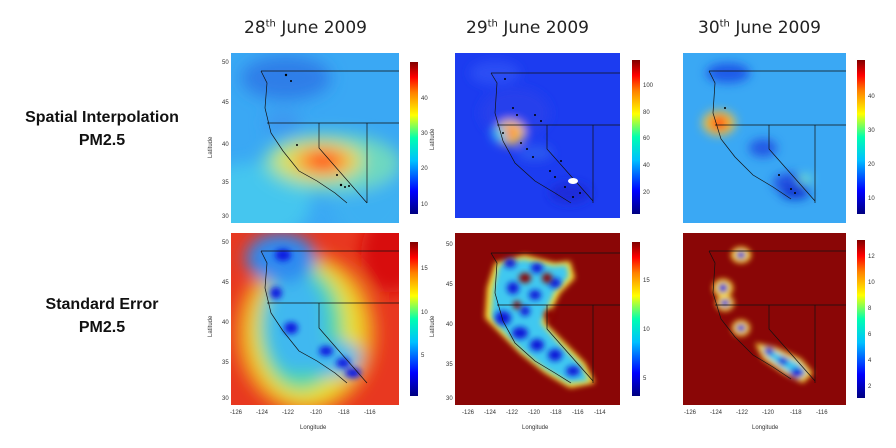 Image resolution: width=896 pixels, height=448 pixels. What do you see at coordinates (648, 86) in the screenshot?
I see `colorbar-tick: 100` at bounding box center [648, 86].